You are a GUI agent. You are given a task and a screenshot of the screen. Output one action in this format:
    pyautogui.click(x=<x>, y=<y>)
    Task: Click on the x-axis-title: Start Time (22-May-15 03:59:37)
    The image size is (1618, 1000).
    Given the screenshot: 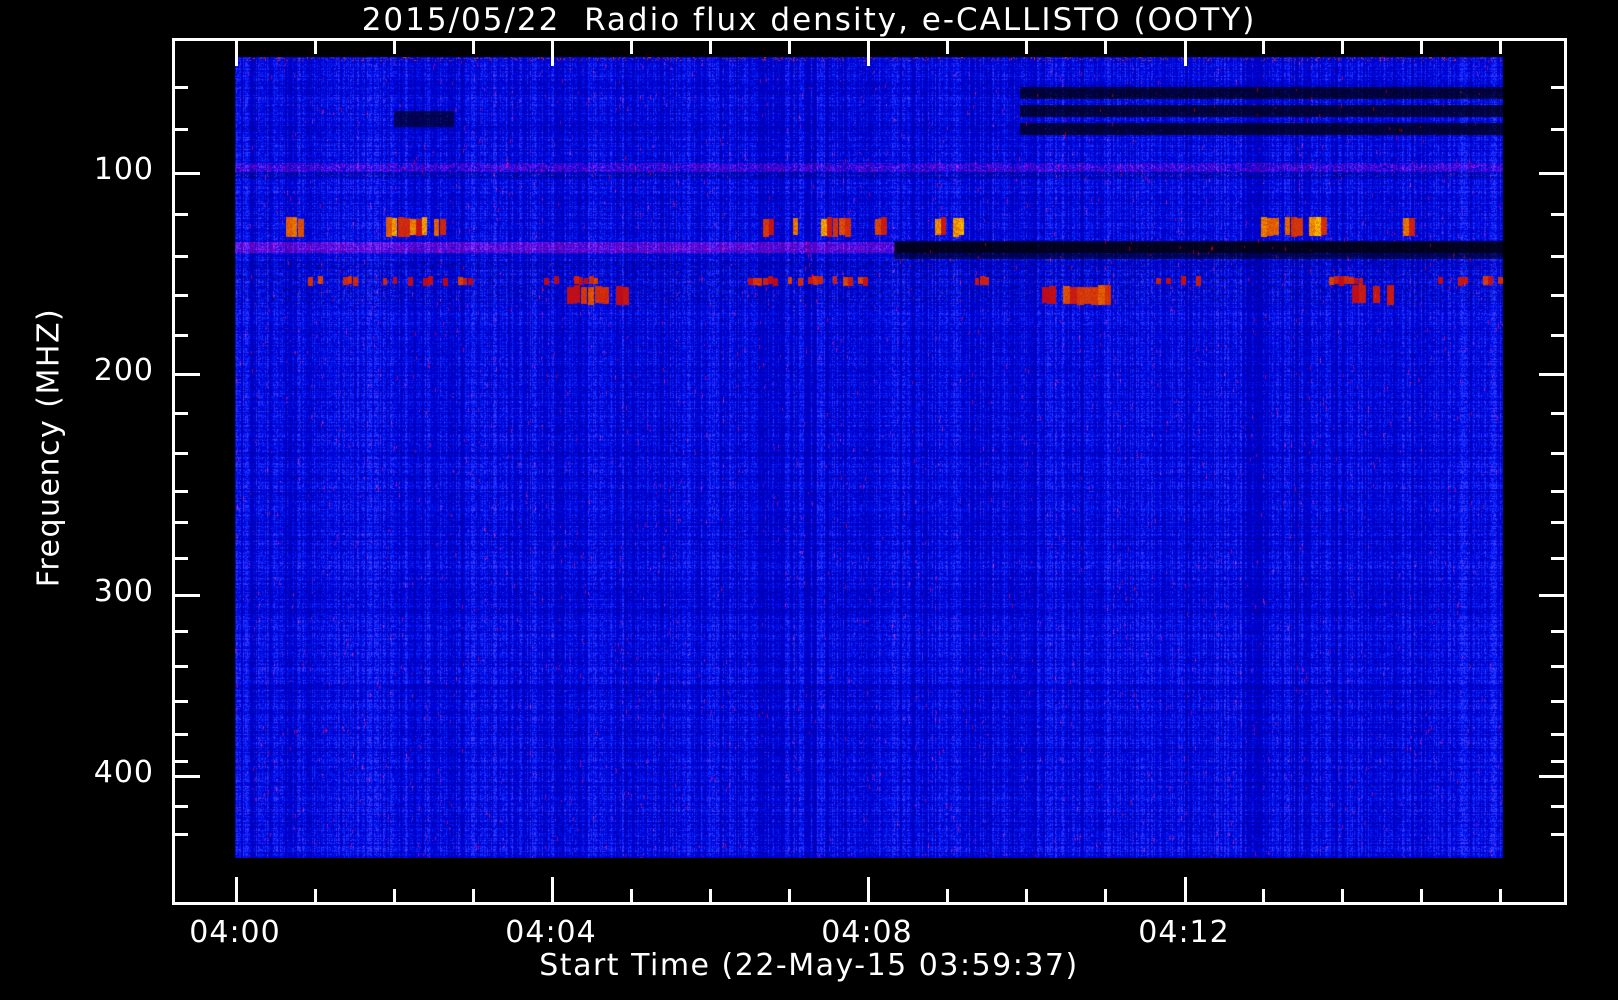 What is the action you would take?
    pyautogui.click(x=809, y=965)
    